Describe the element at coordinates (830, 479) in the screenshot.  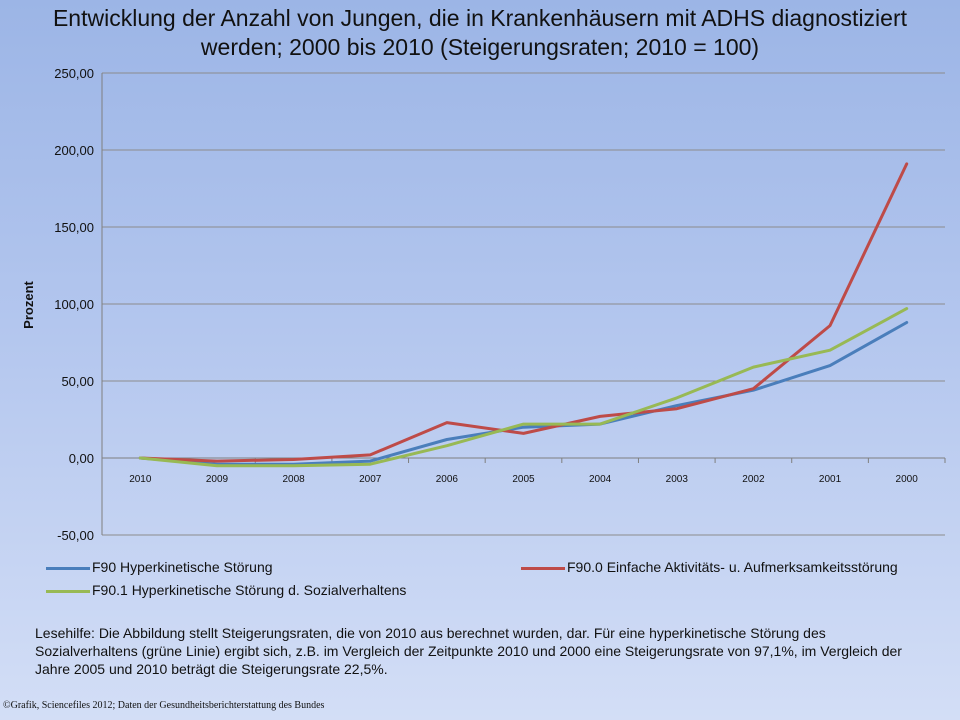
I see `x-tick-label-2001: 2001` at that location.